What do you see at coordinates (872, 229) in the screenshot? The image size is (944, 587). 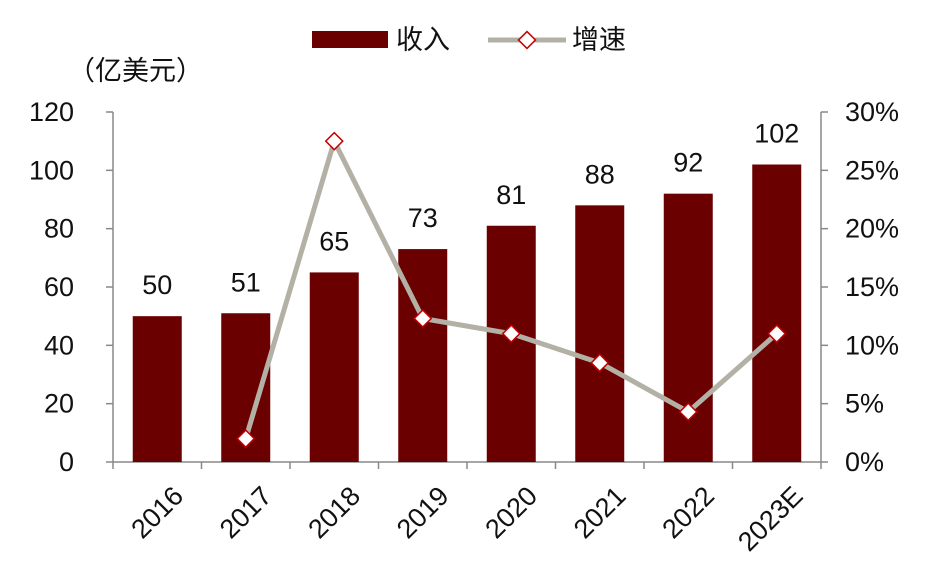 I see `y-right-tick-label: 20%` at bounding box center [872, 229].